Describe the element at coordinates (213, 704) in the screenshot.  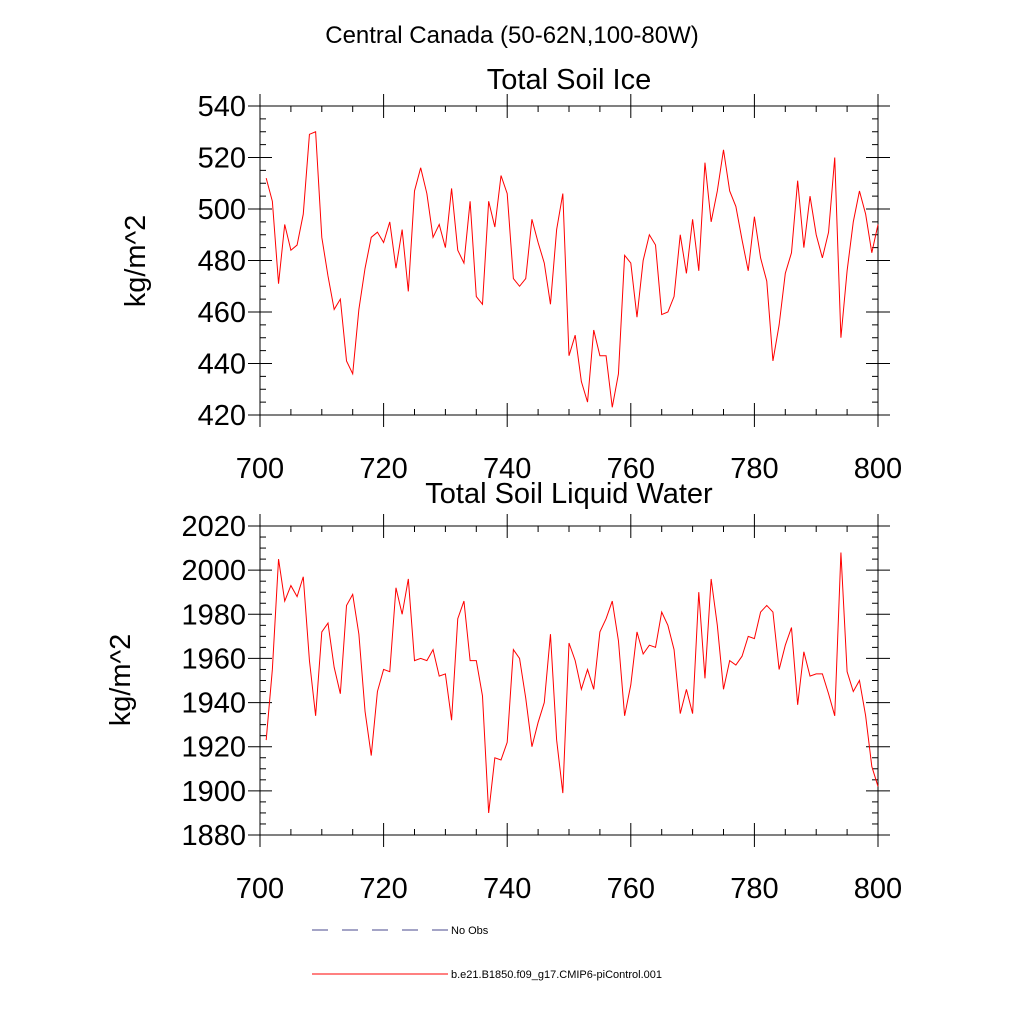
I see `y-tick-label: 1940` at that location.